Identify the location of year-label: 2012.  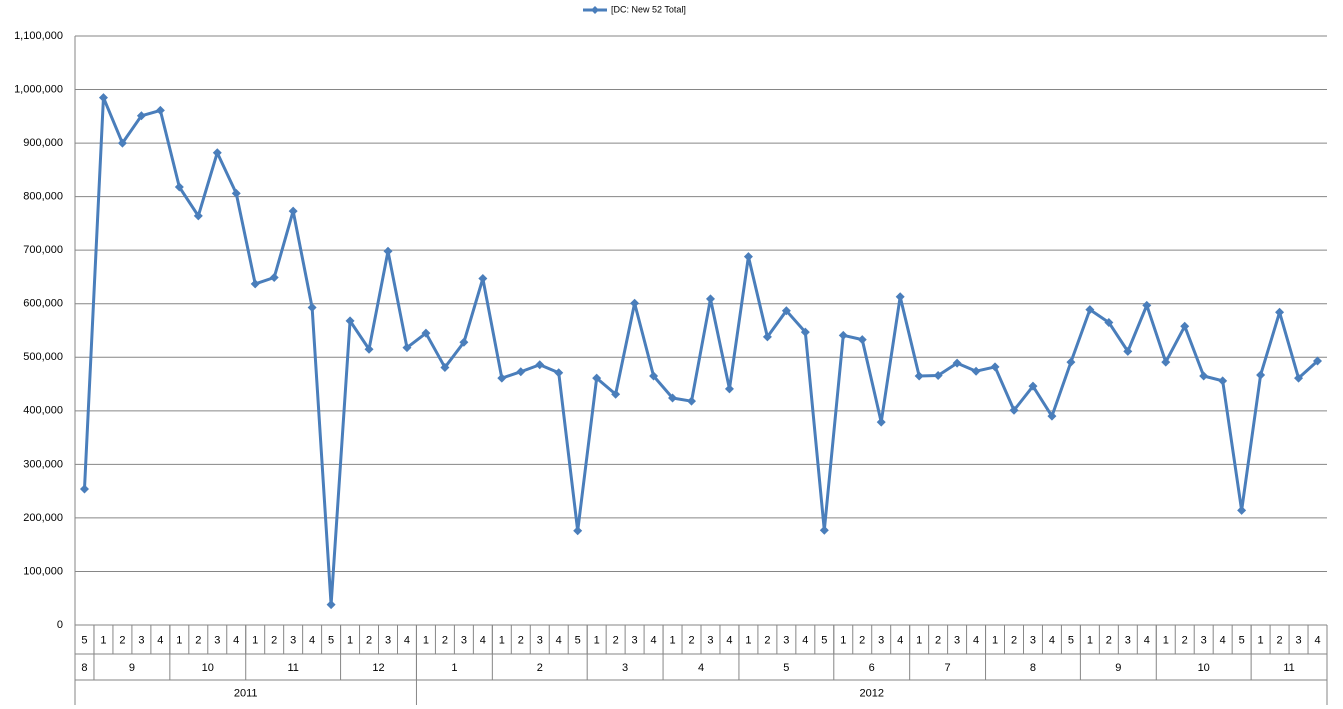
(871, 693).